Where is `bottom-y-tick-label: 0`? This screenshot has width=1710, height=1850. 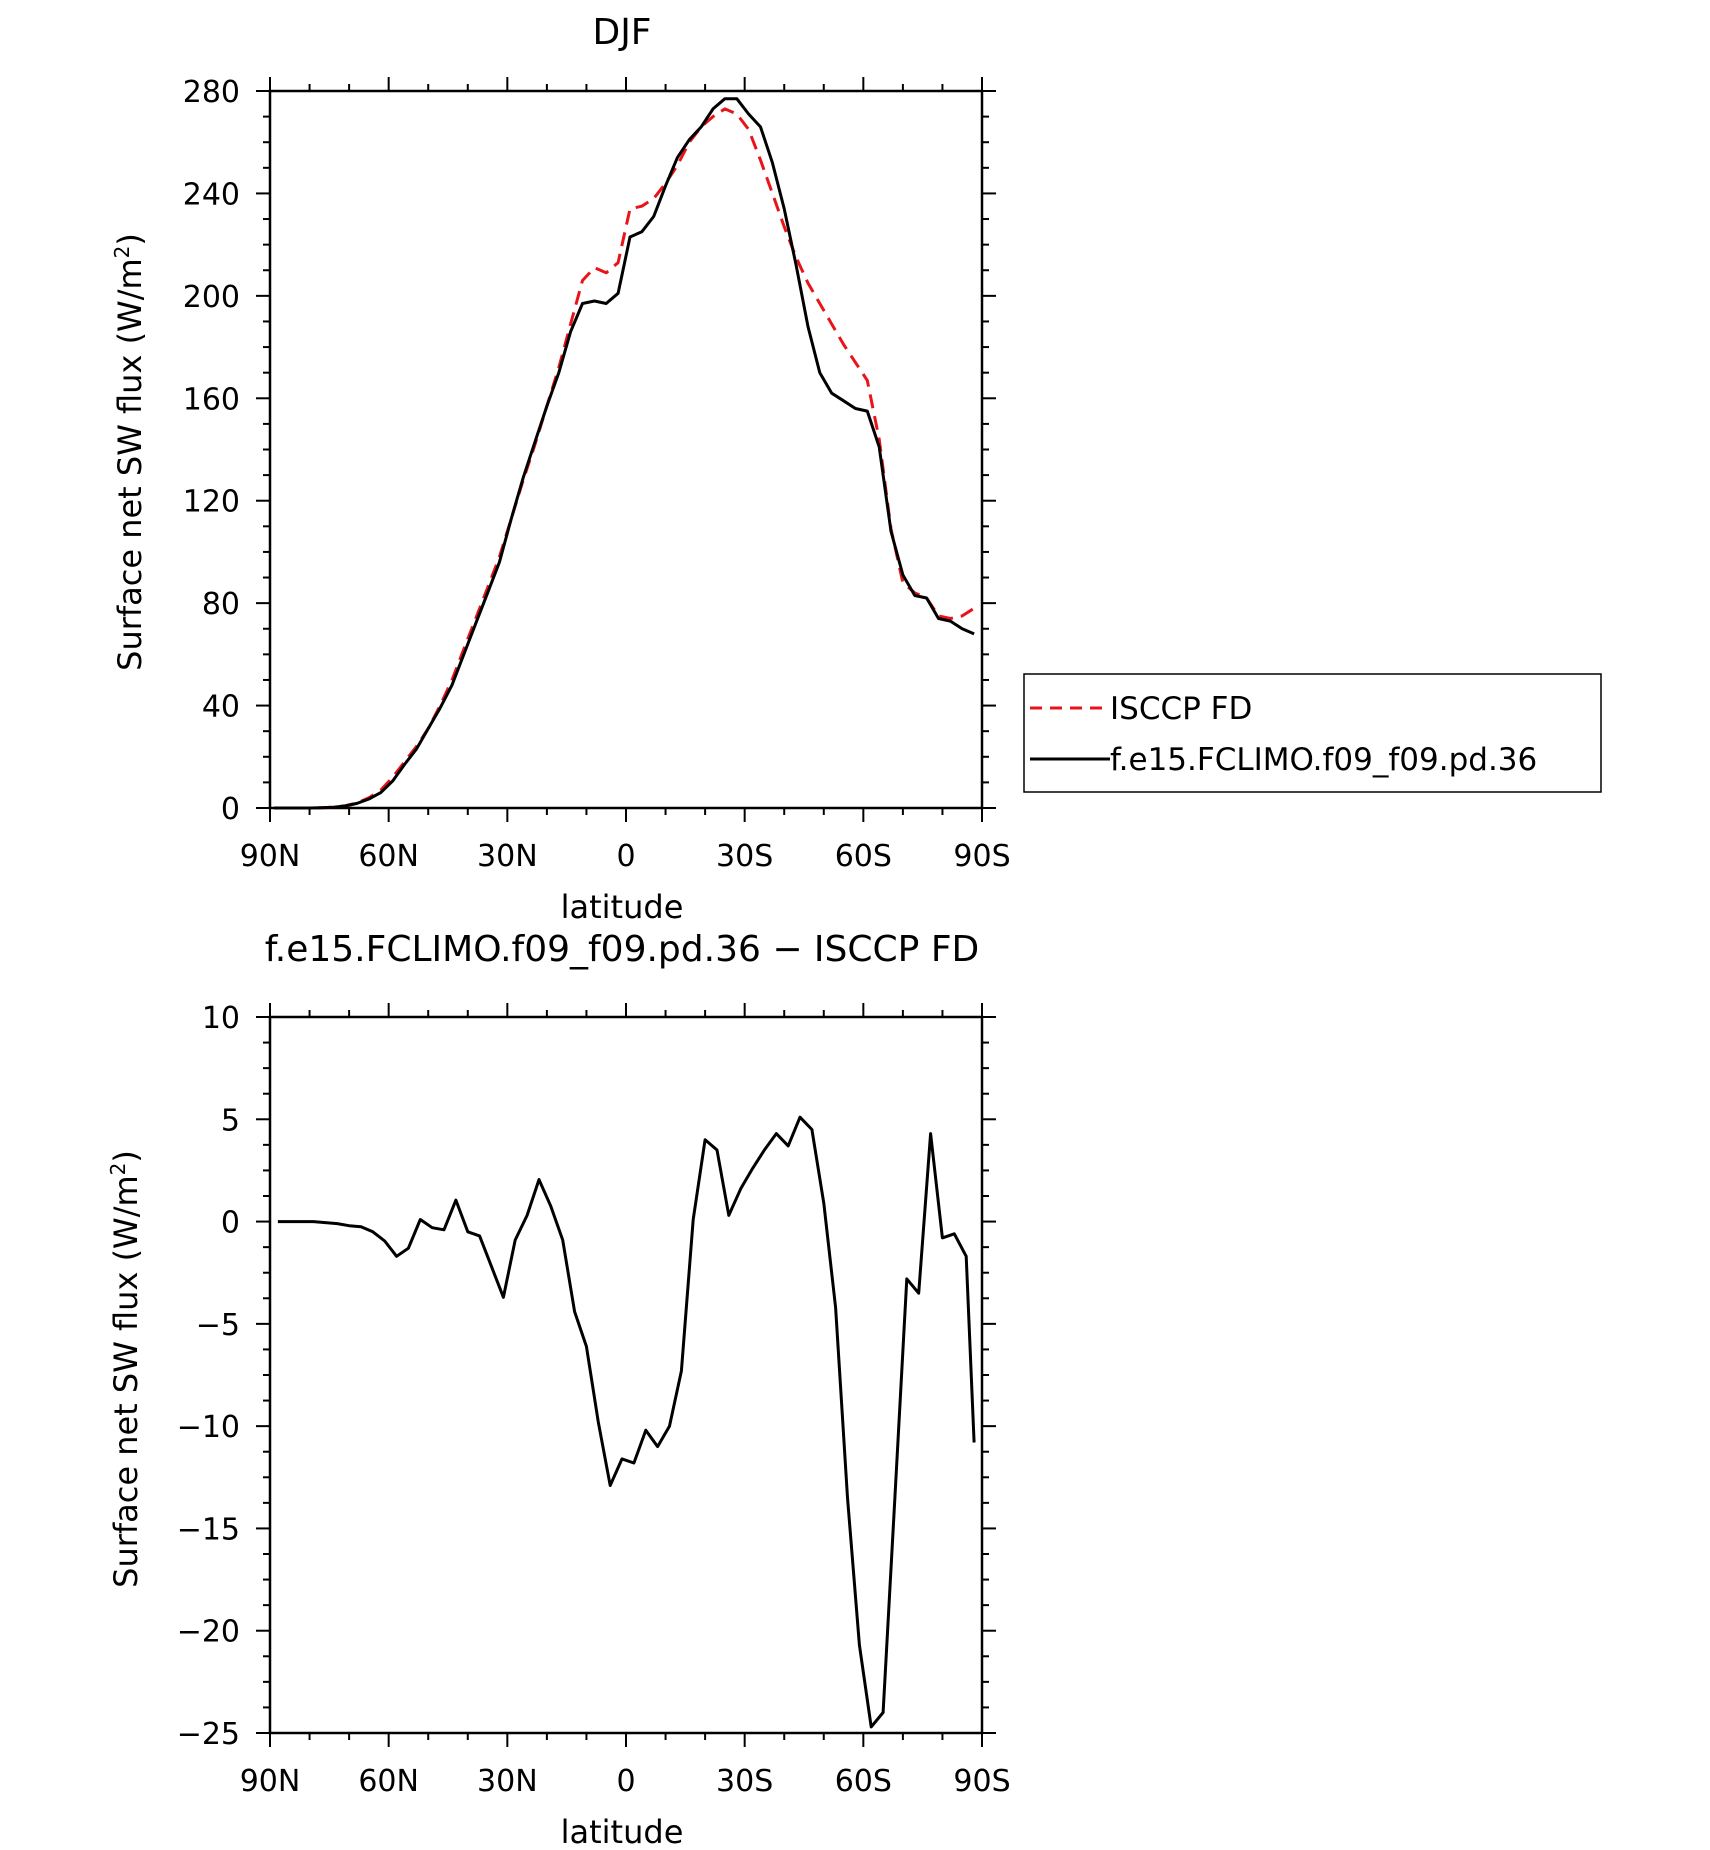 bottom-y-tick-label: 0 is located at coordinates (230, 1223).